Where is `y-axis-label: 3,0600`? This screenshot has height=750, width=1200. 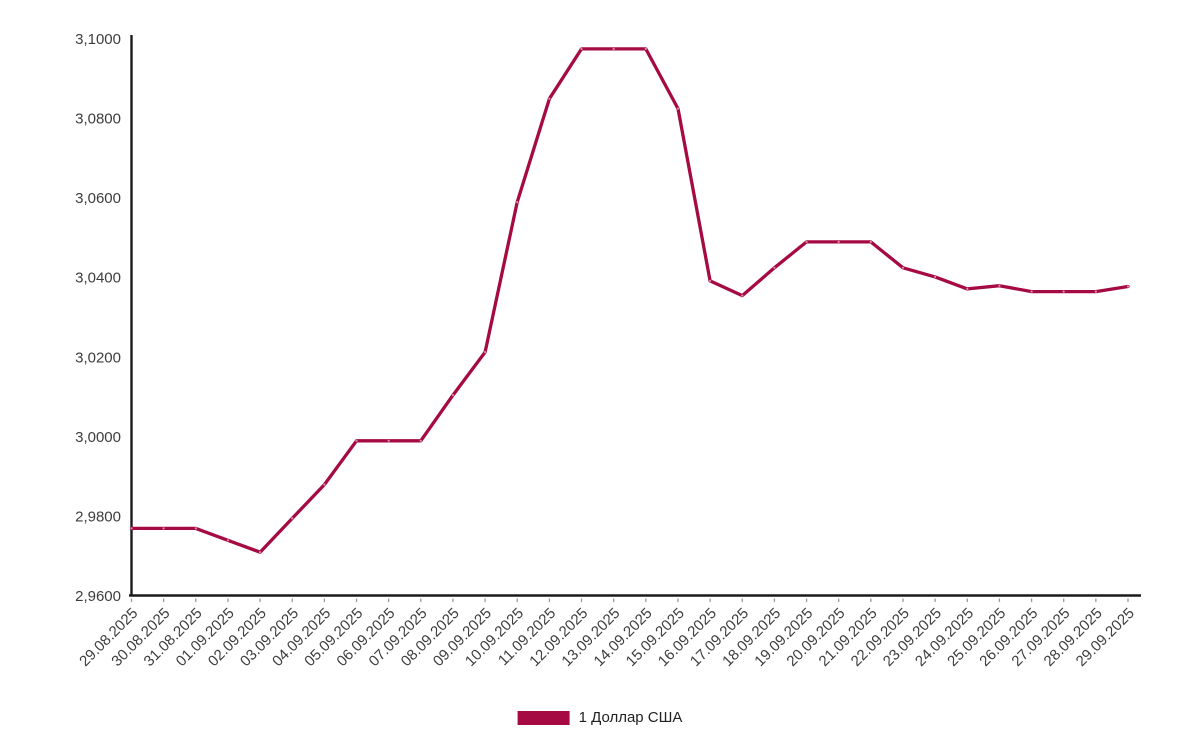
y-axis-label: 3,0600 is located at coordinates (98, 198).